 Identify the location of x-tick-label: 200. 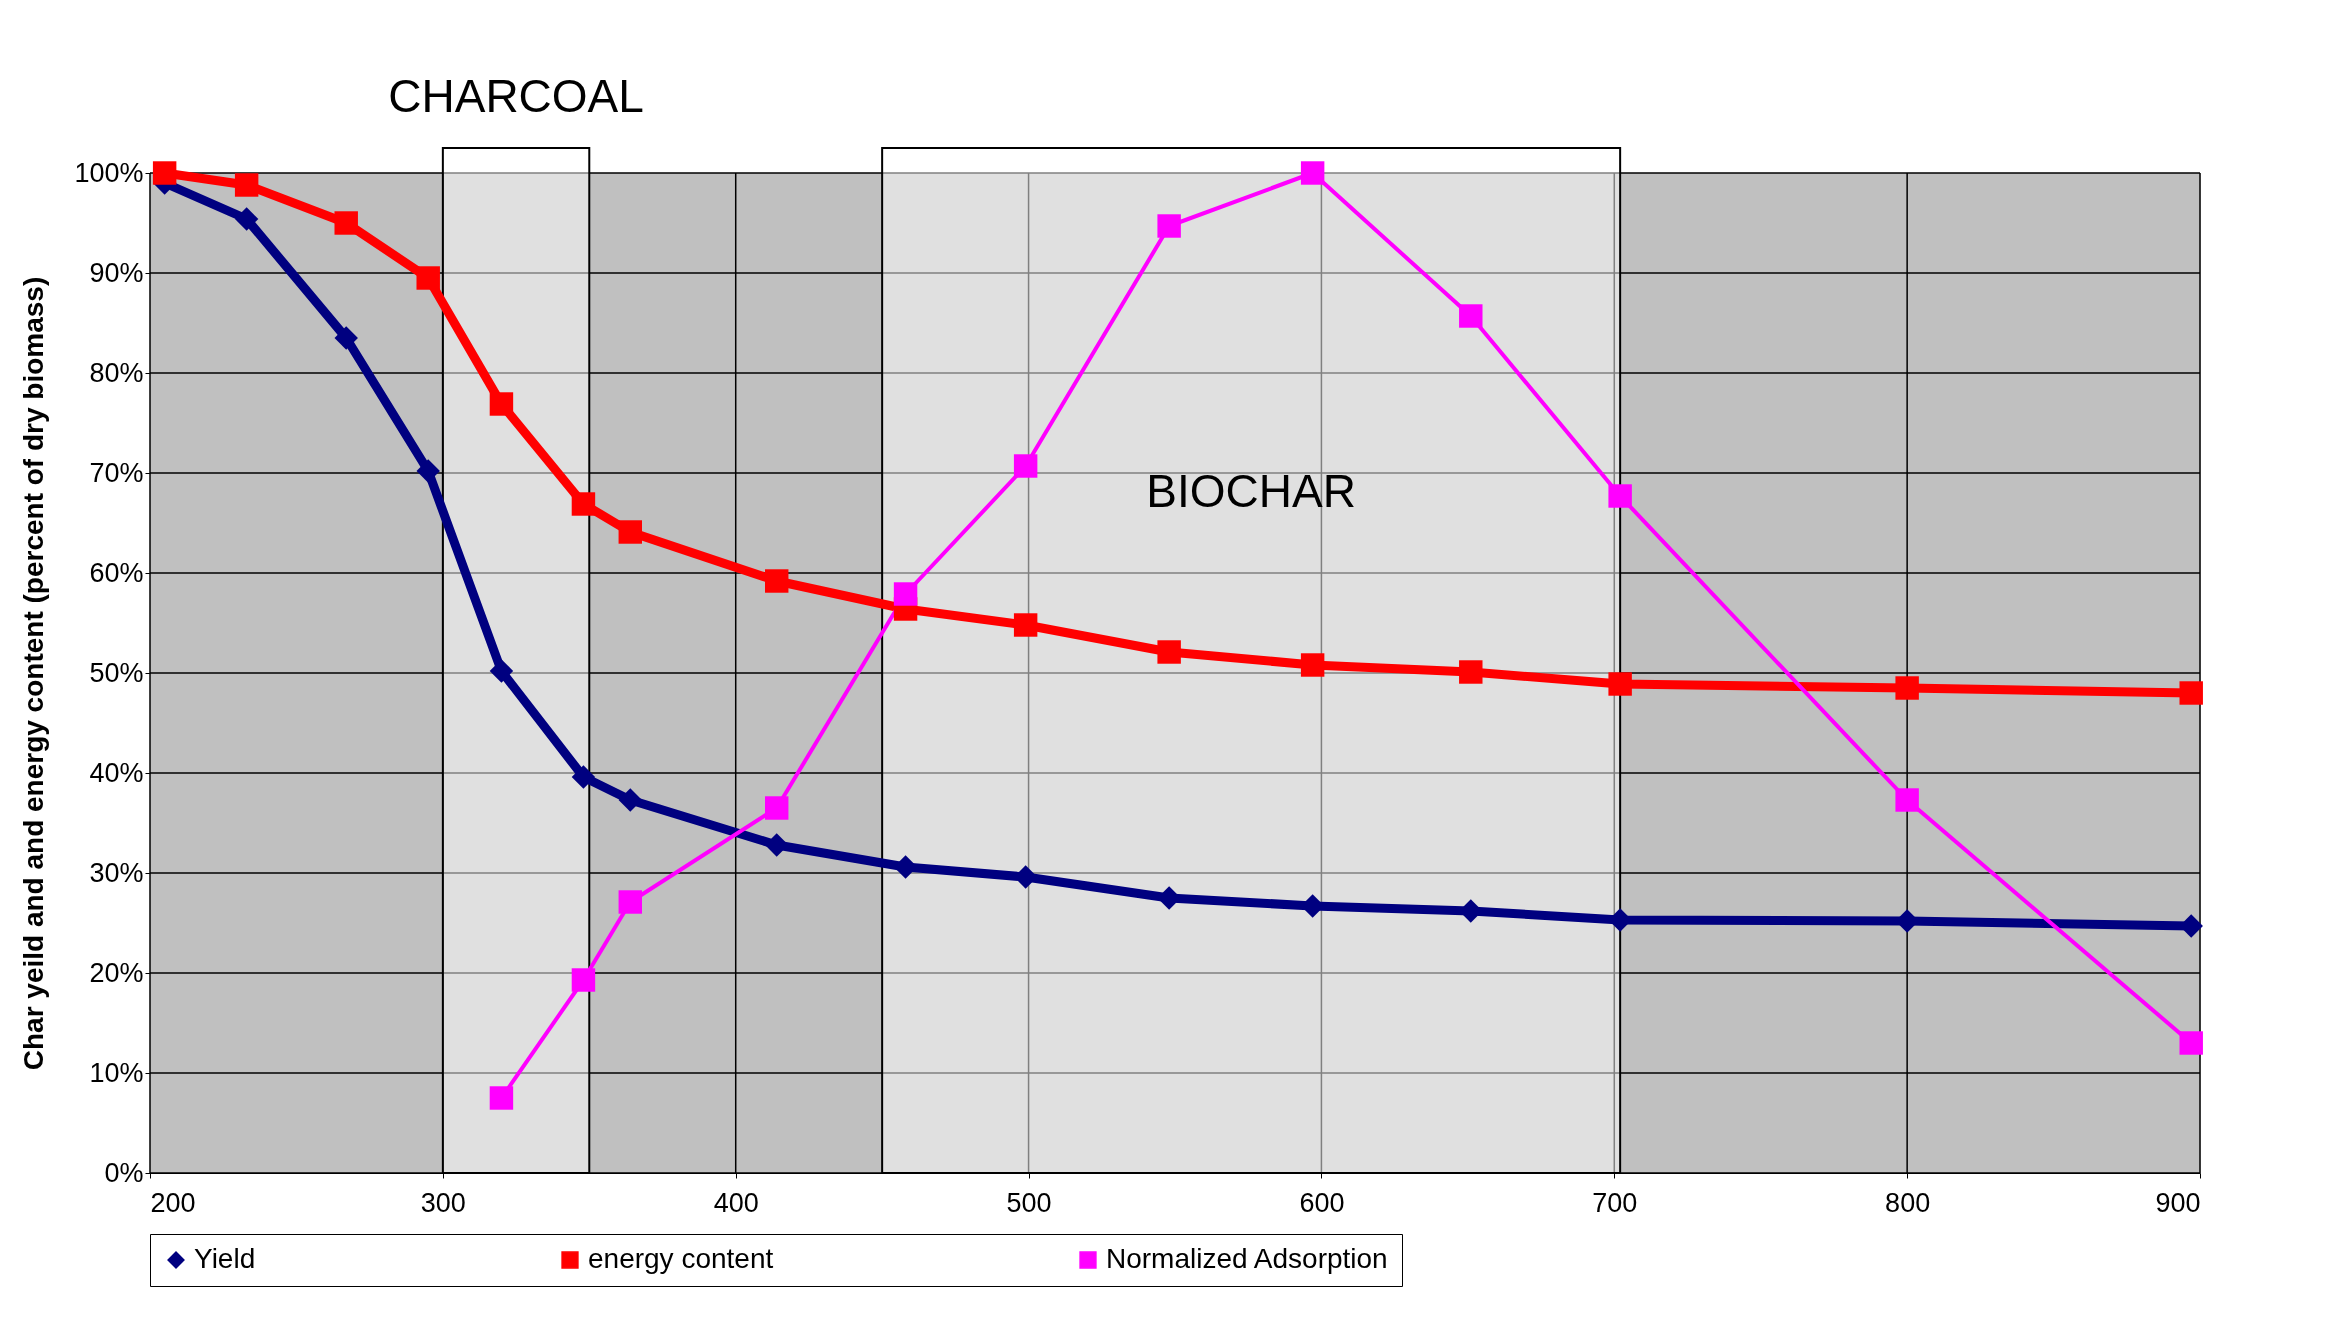
(173, 1202).